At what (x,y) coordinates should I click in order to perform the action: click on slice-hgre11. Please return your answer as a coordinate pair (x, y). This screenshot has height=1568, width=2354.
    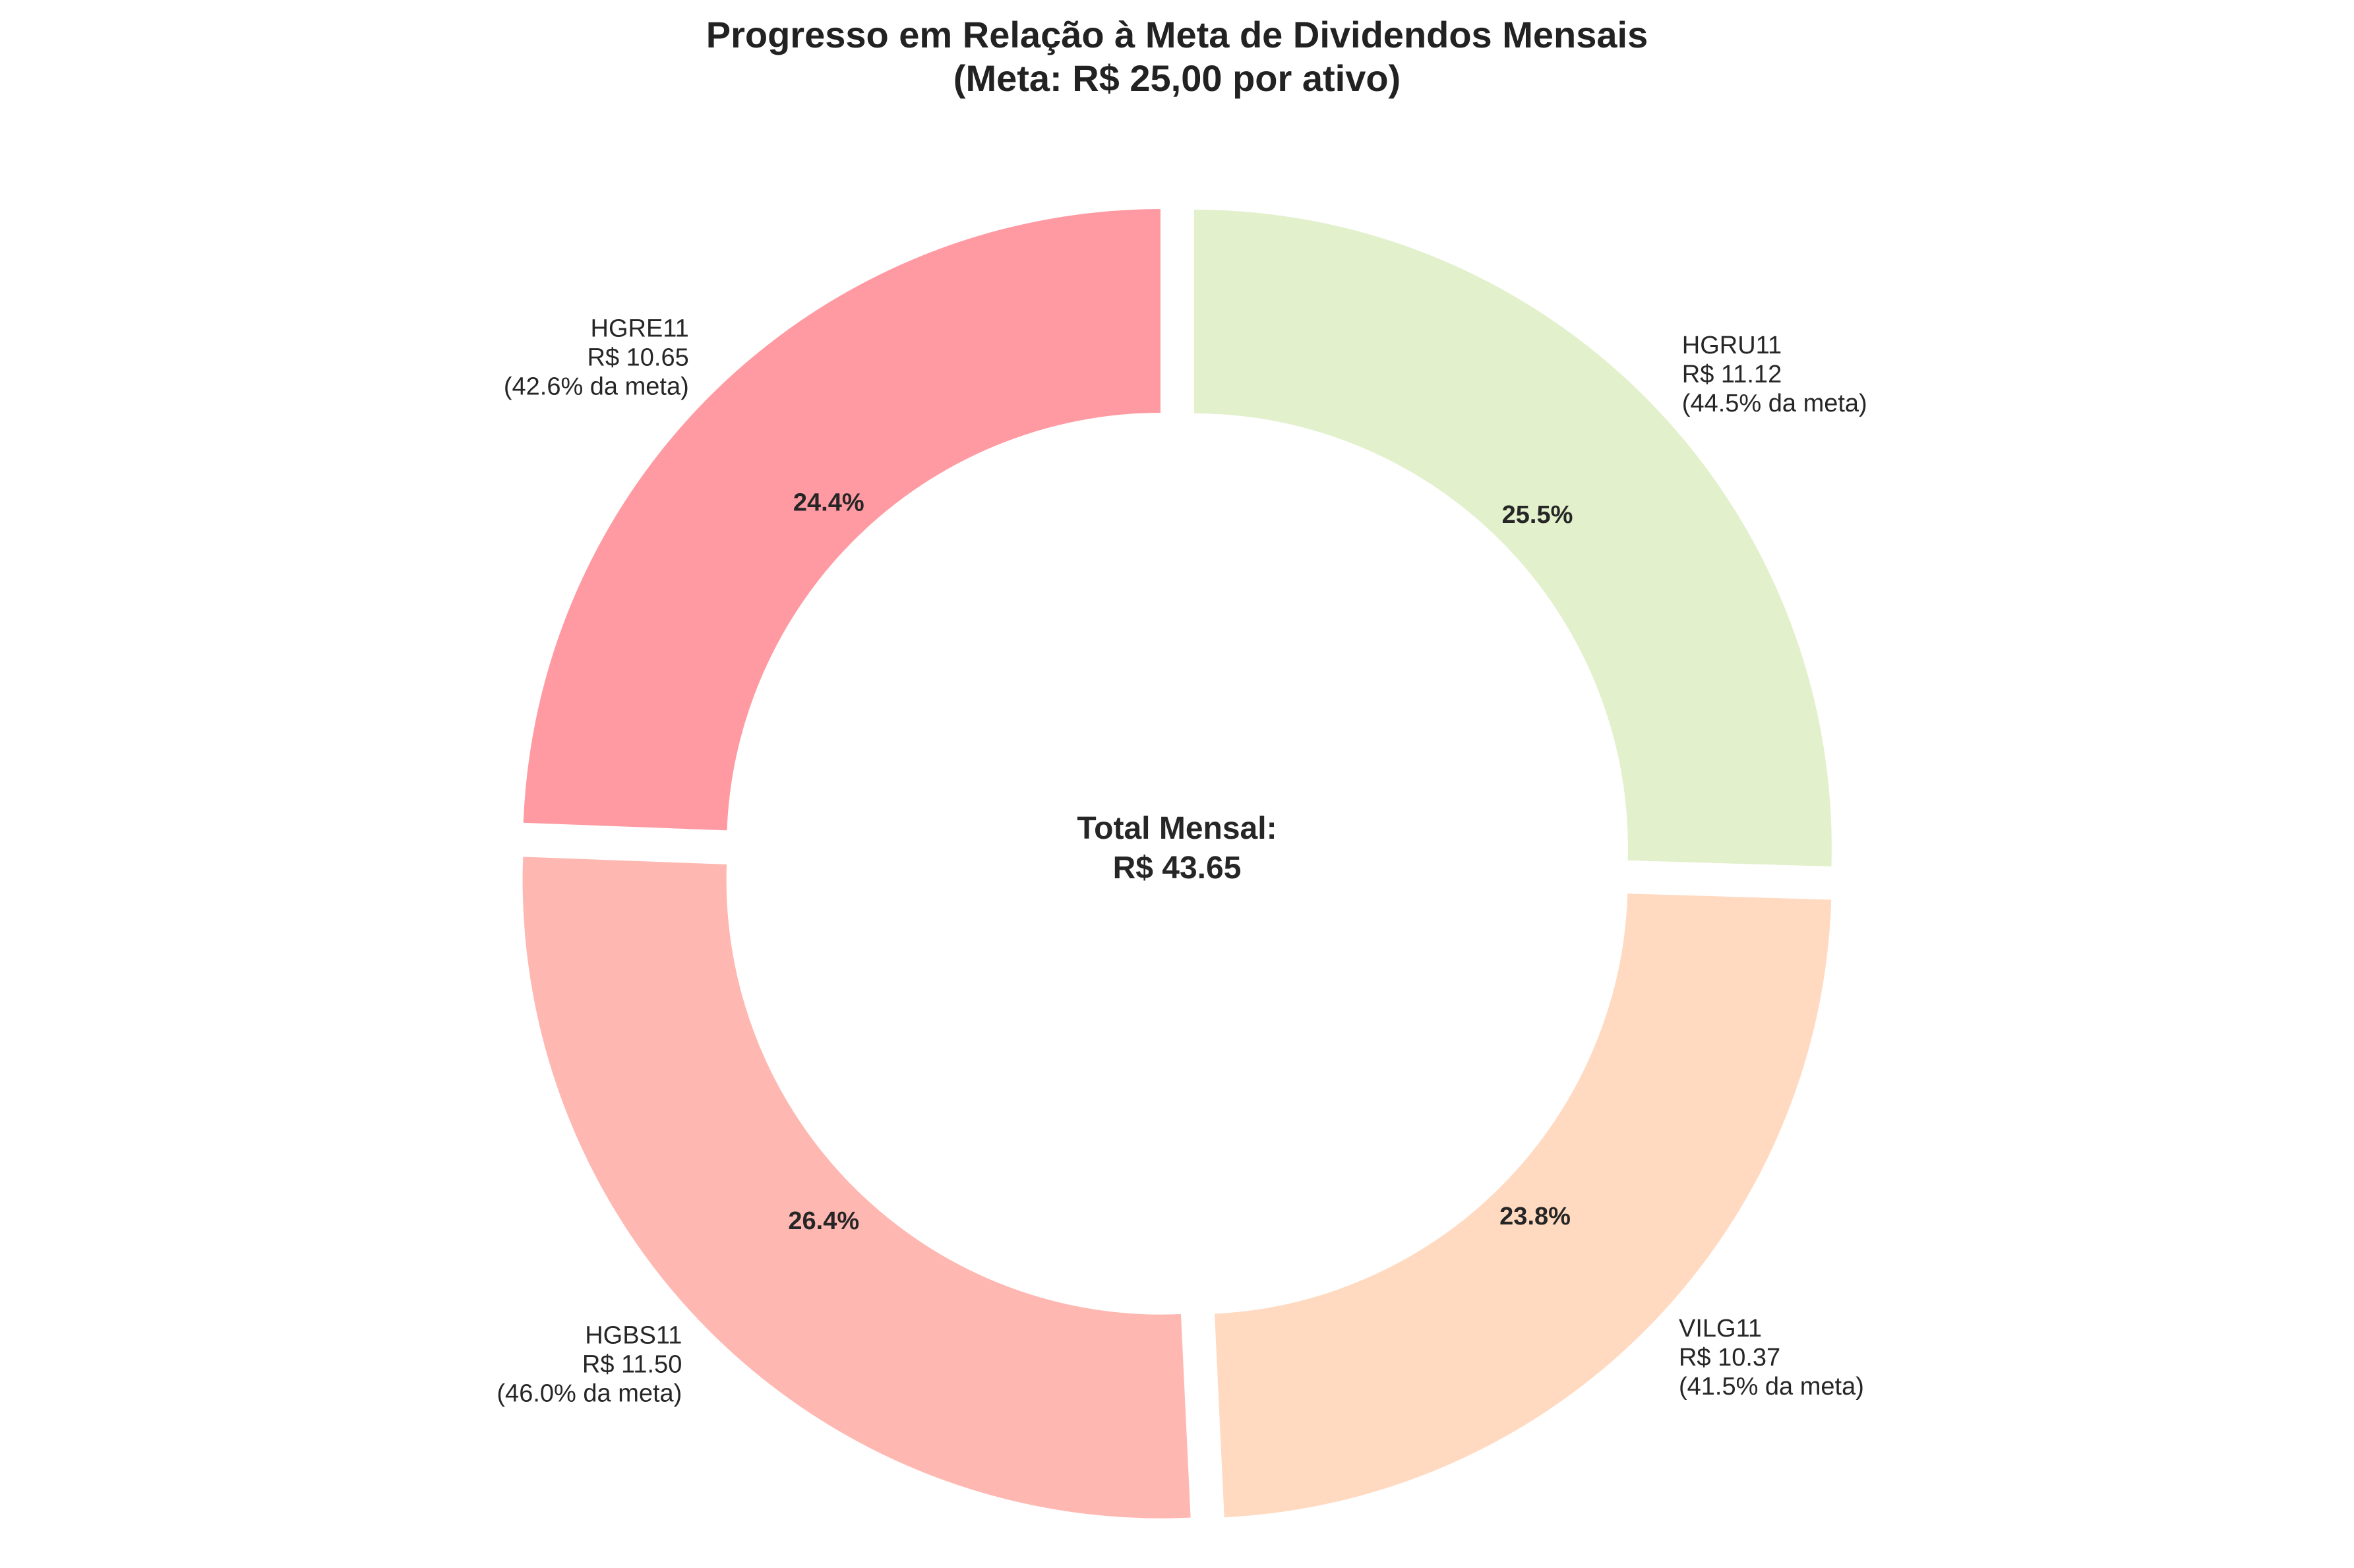
    Looking at the image, I should click on (842, 520).